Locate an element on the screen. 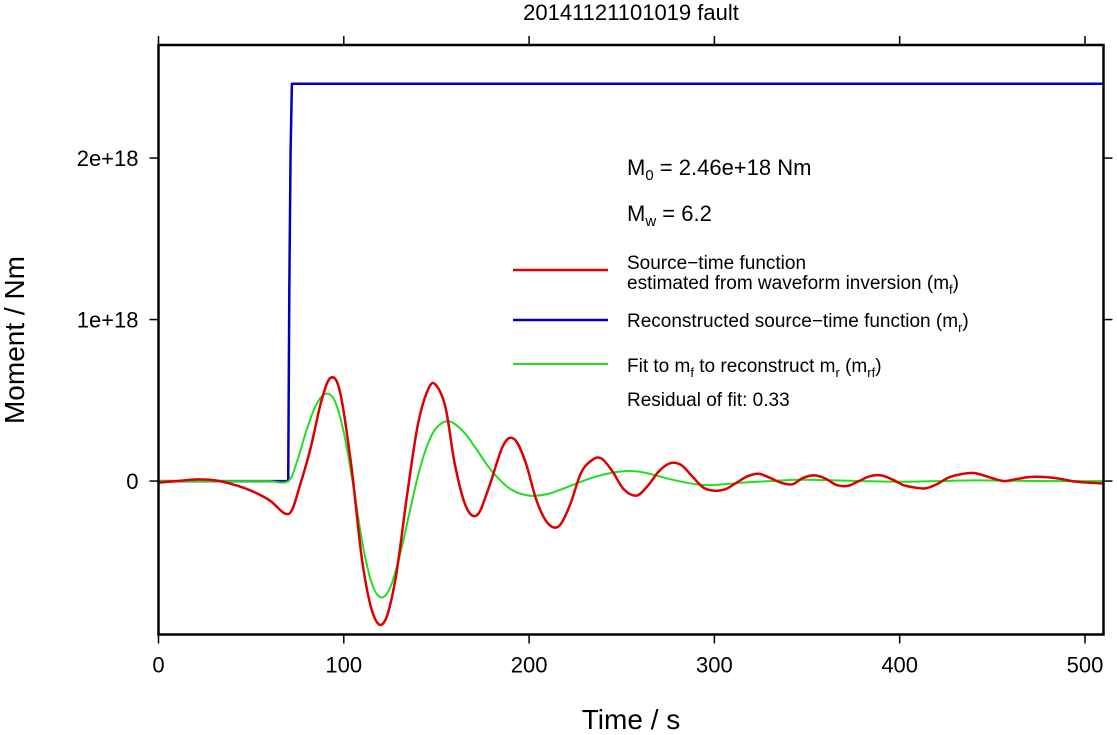 This screenshot has height=735, width=1117. x-tick-label: 0 is located at coordinates (158, 665).